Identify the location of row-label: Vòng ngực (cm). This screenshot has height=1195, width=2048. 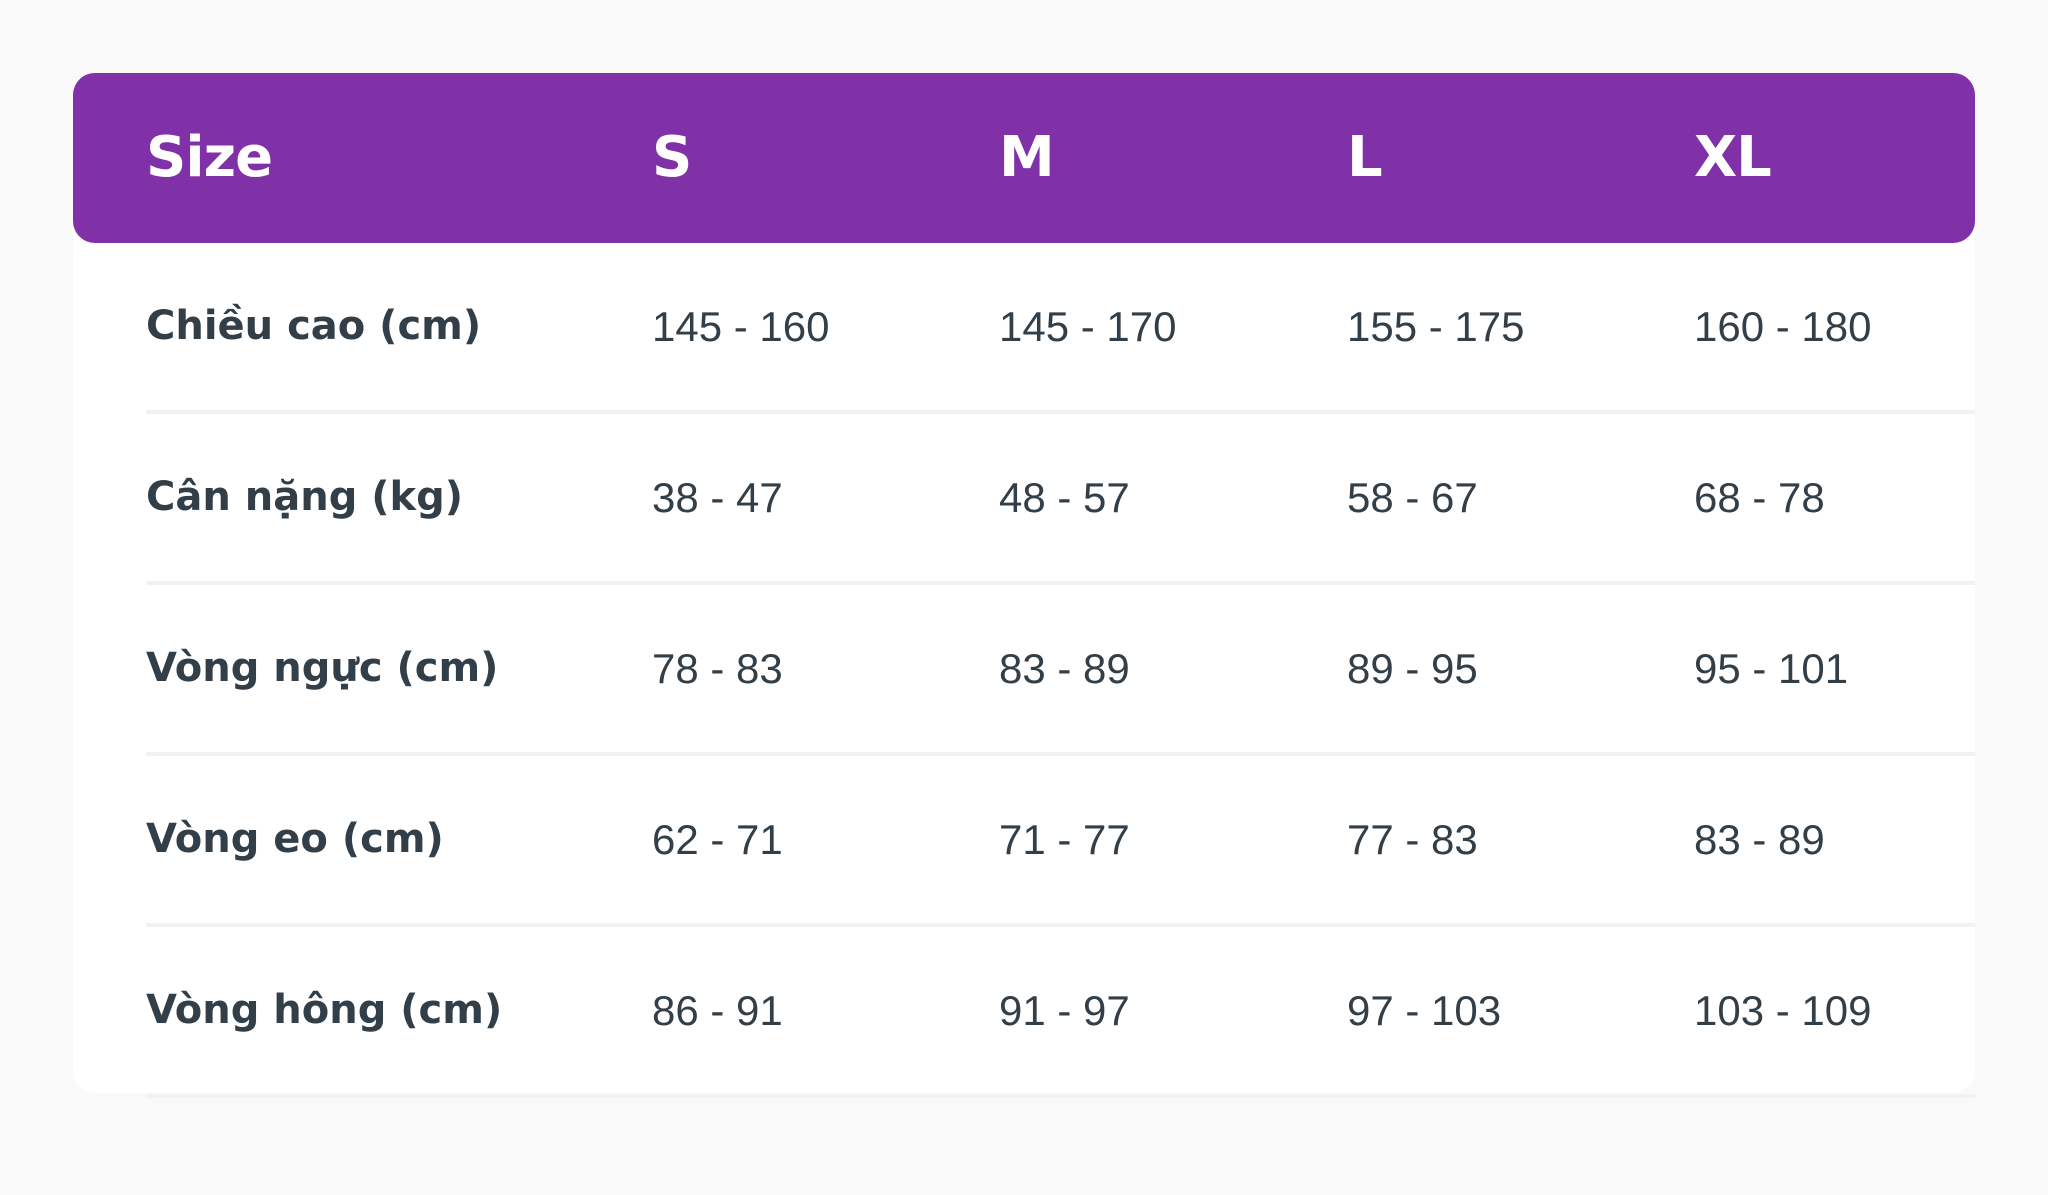
(322, 668).